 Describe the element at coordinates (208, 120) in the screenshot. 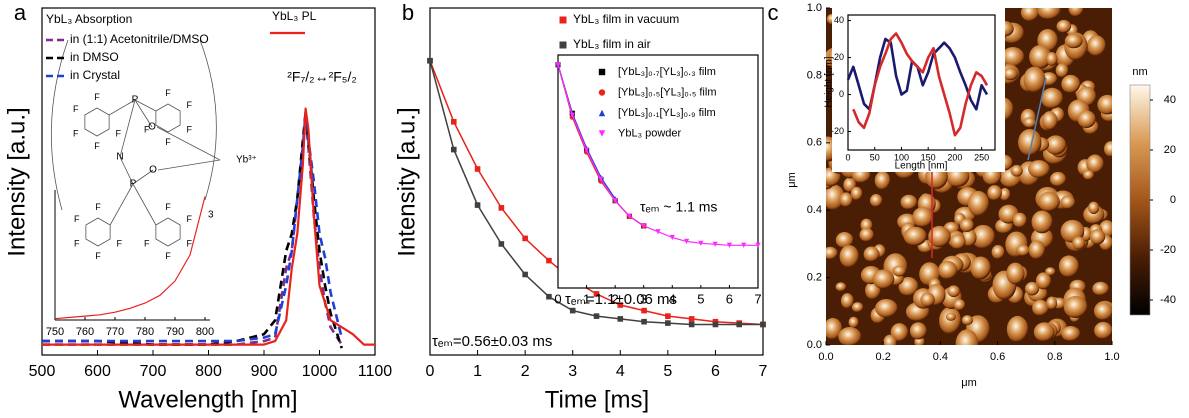

I see `bracket` at that location.